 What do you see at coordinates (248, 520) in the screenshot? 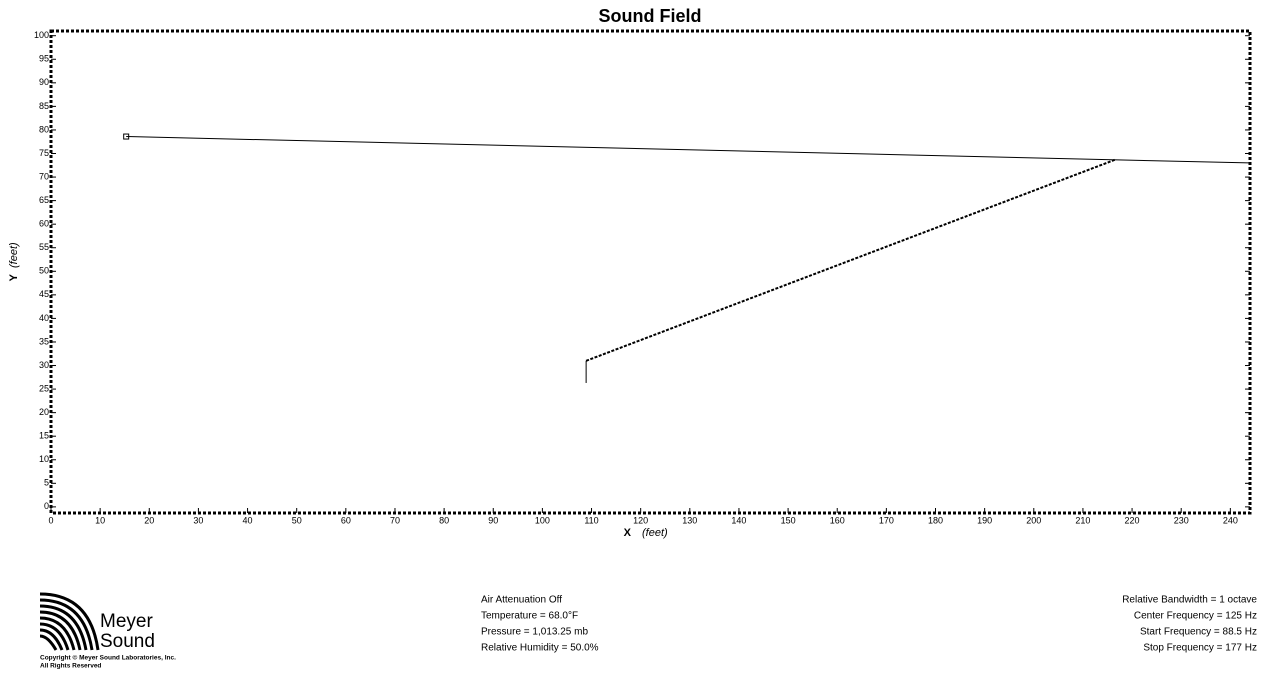
I see `x-tick-label: 40` at bounding box center [248, 520].